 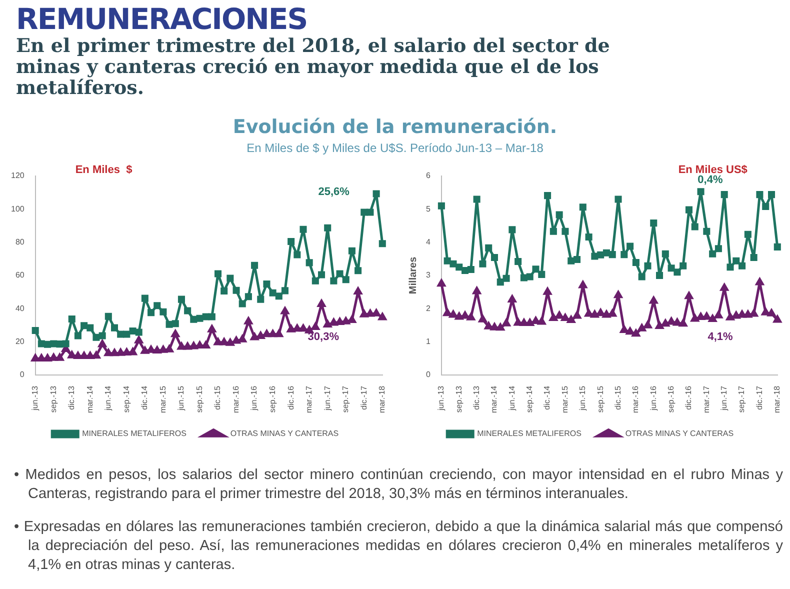 I want to click on y-tick-label: 0, so click(x=22, y=375).